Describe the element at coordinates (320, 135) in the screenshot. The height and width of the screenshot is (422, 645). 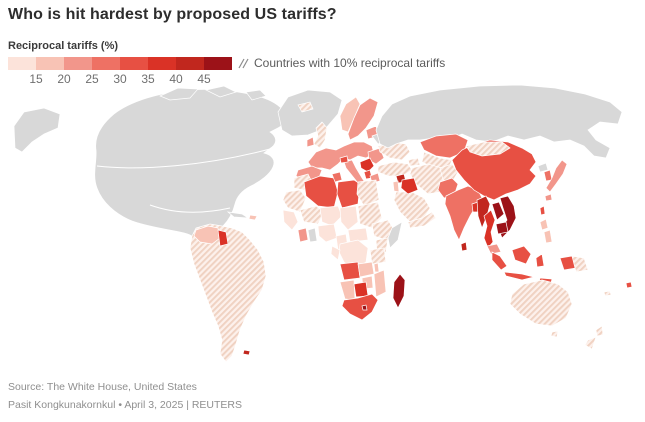
I see `country-united-kingdom` at that location.